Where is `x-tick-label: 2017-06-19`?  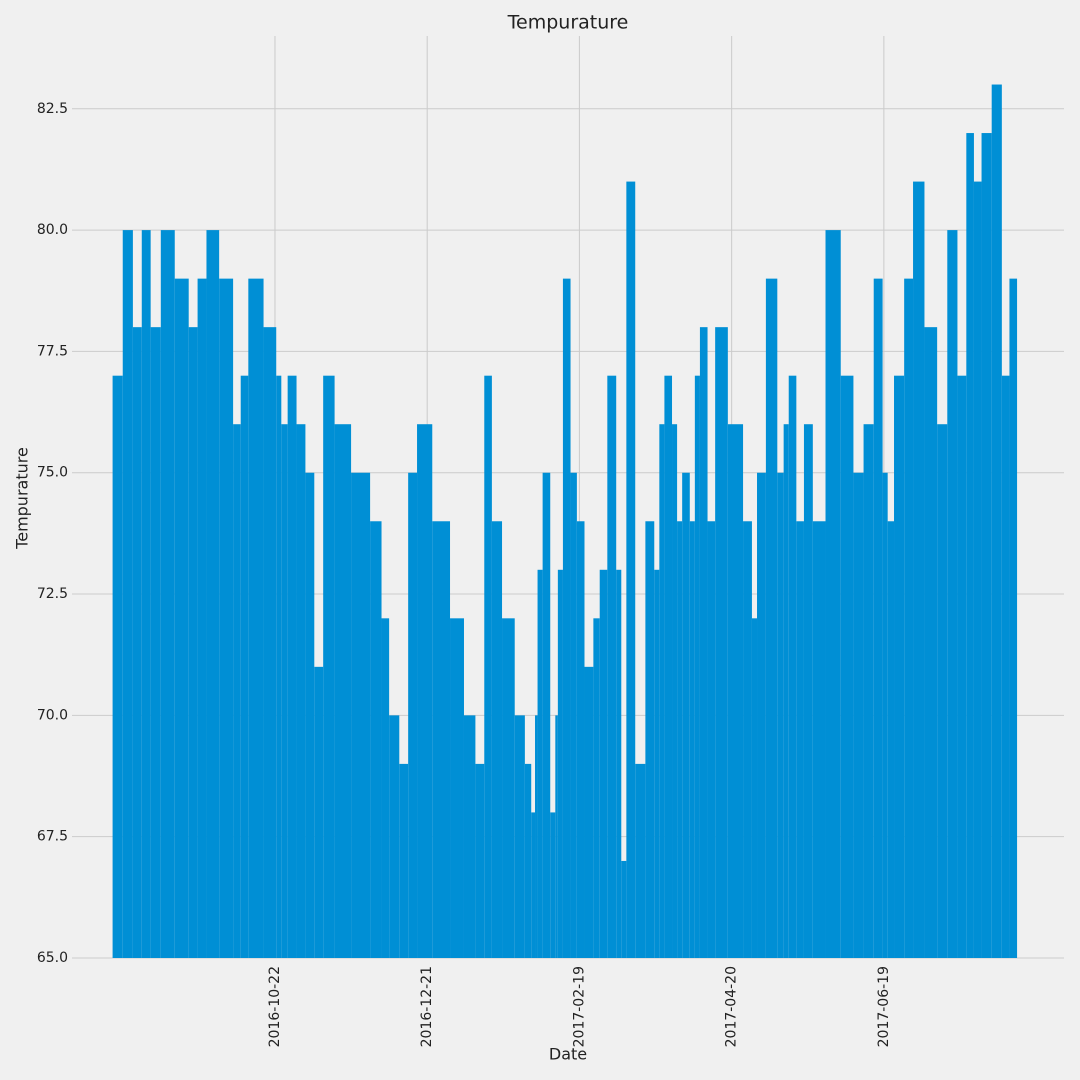 x-tick-label: 2017-06-19 is located at coordinates (884, 1006).